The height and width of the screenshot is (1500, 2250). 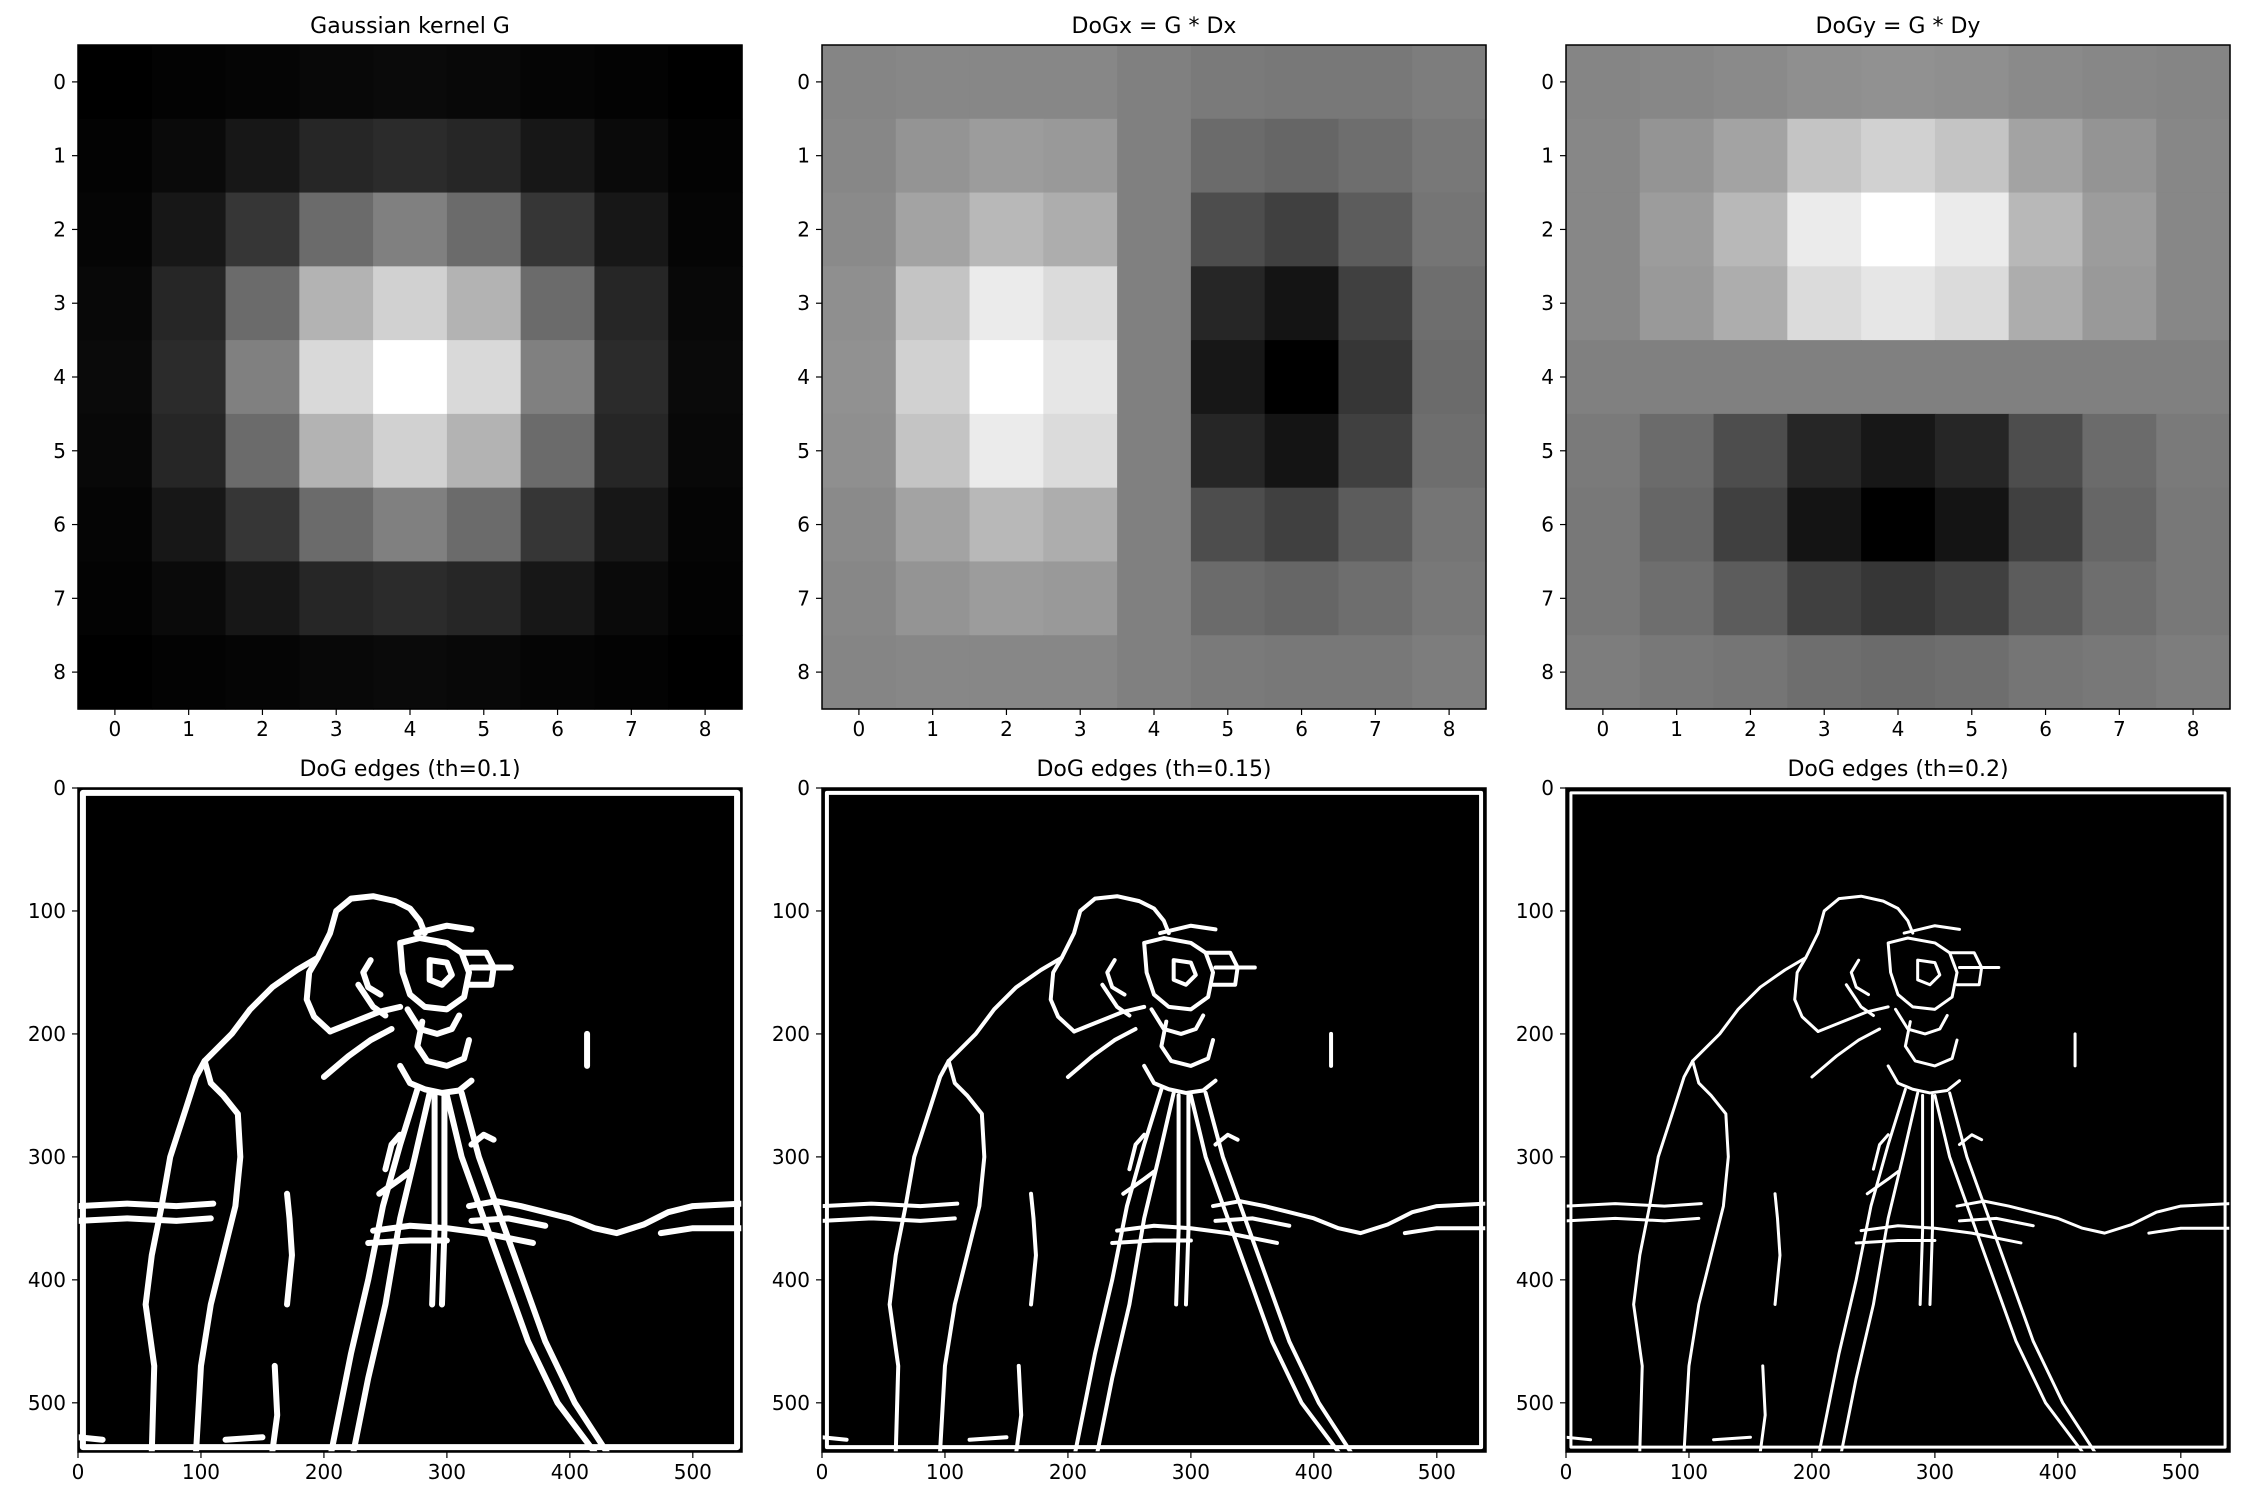 I want to click on panel-gaussian-kernel: Gaussian kernel G 0 1 2 3 4 5 6 7 8012345678, so click(x=397, y=377).